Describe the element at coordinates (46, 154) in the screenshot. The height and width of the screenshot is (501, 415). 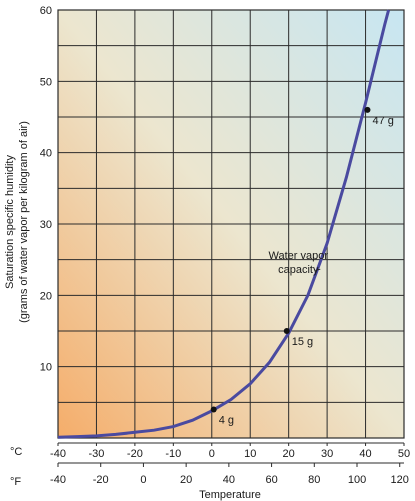
I see `y-tick-label: 40` at that location.